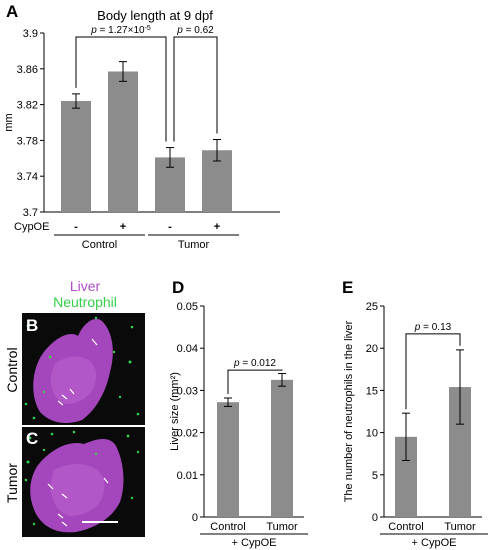  I want to click on neutrophil-dots-c, so click(82, 478).